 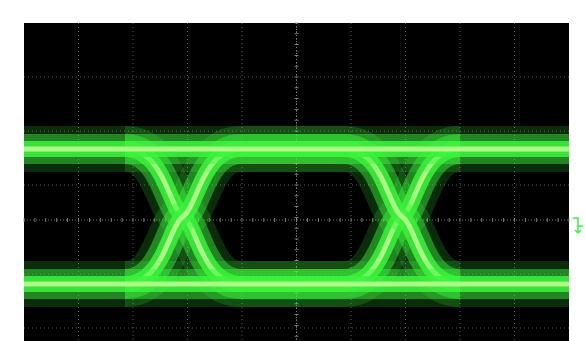 I want to click on down-arrow-icon, so click(x=11, y=13).